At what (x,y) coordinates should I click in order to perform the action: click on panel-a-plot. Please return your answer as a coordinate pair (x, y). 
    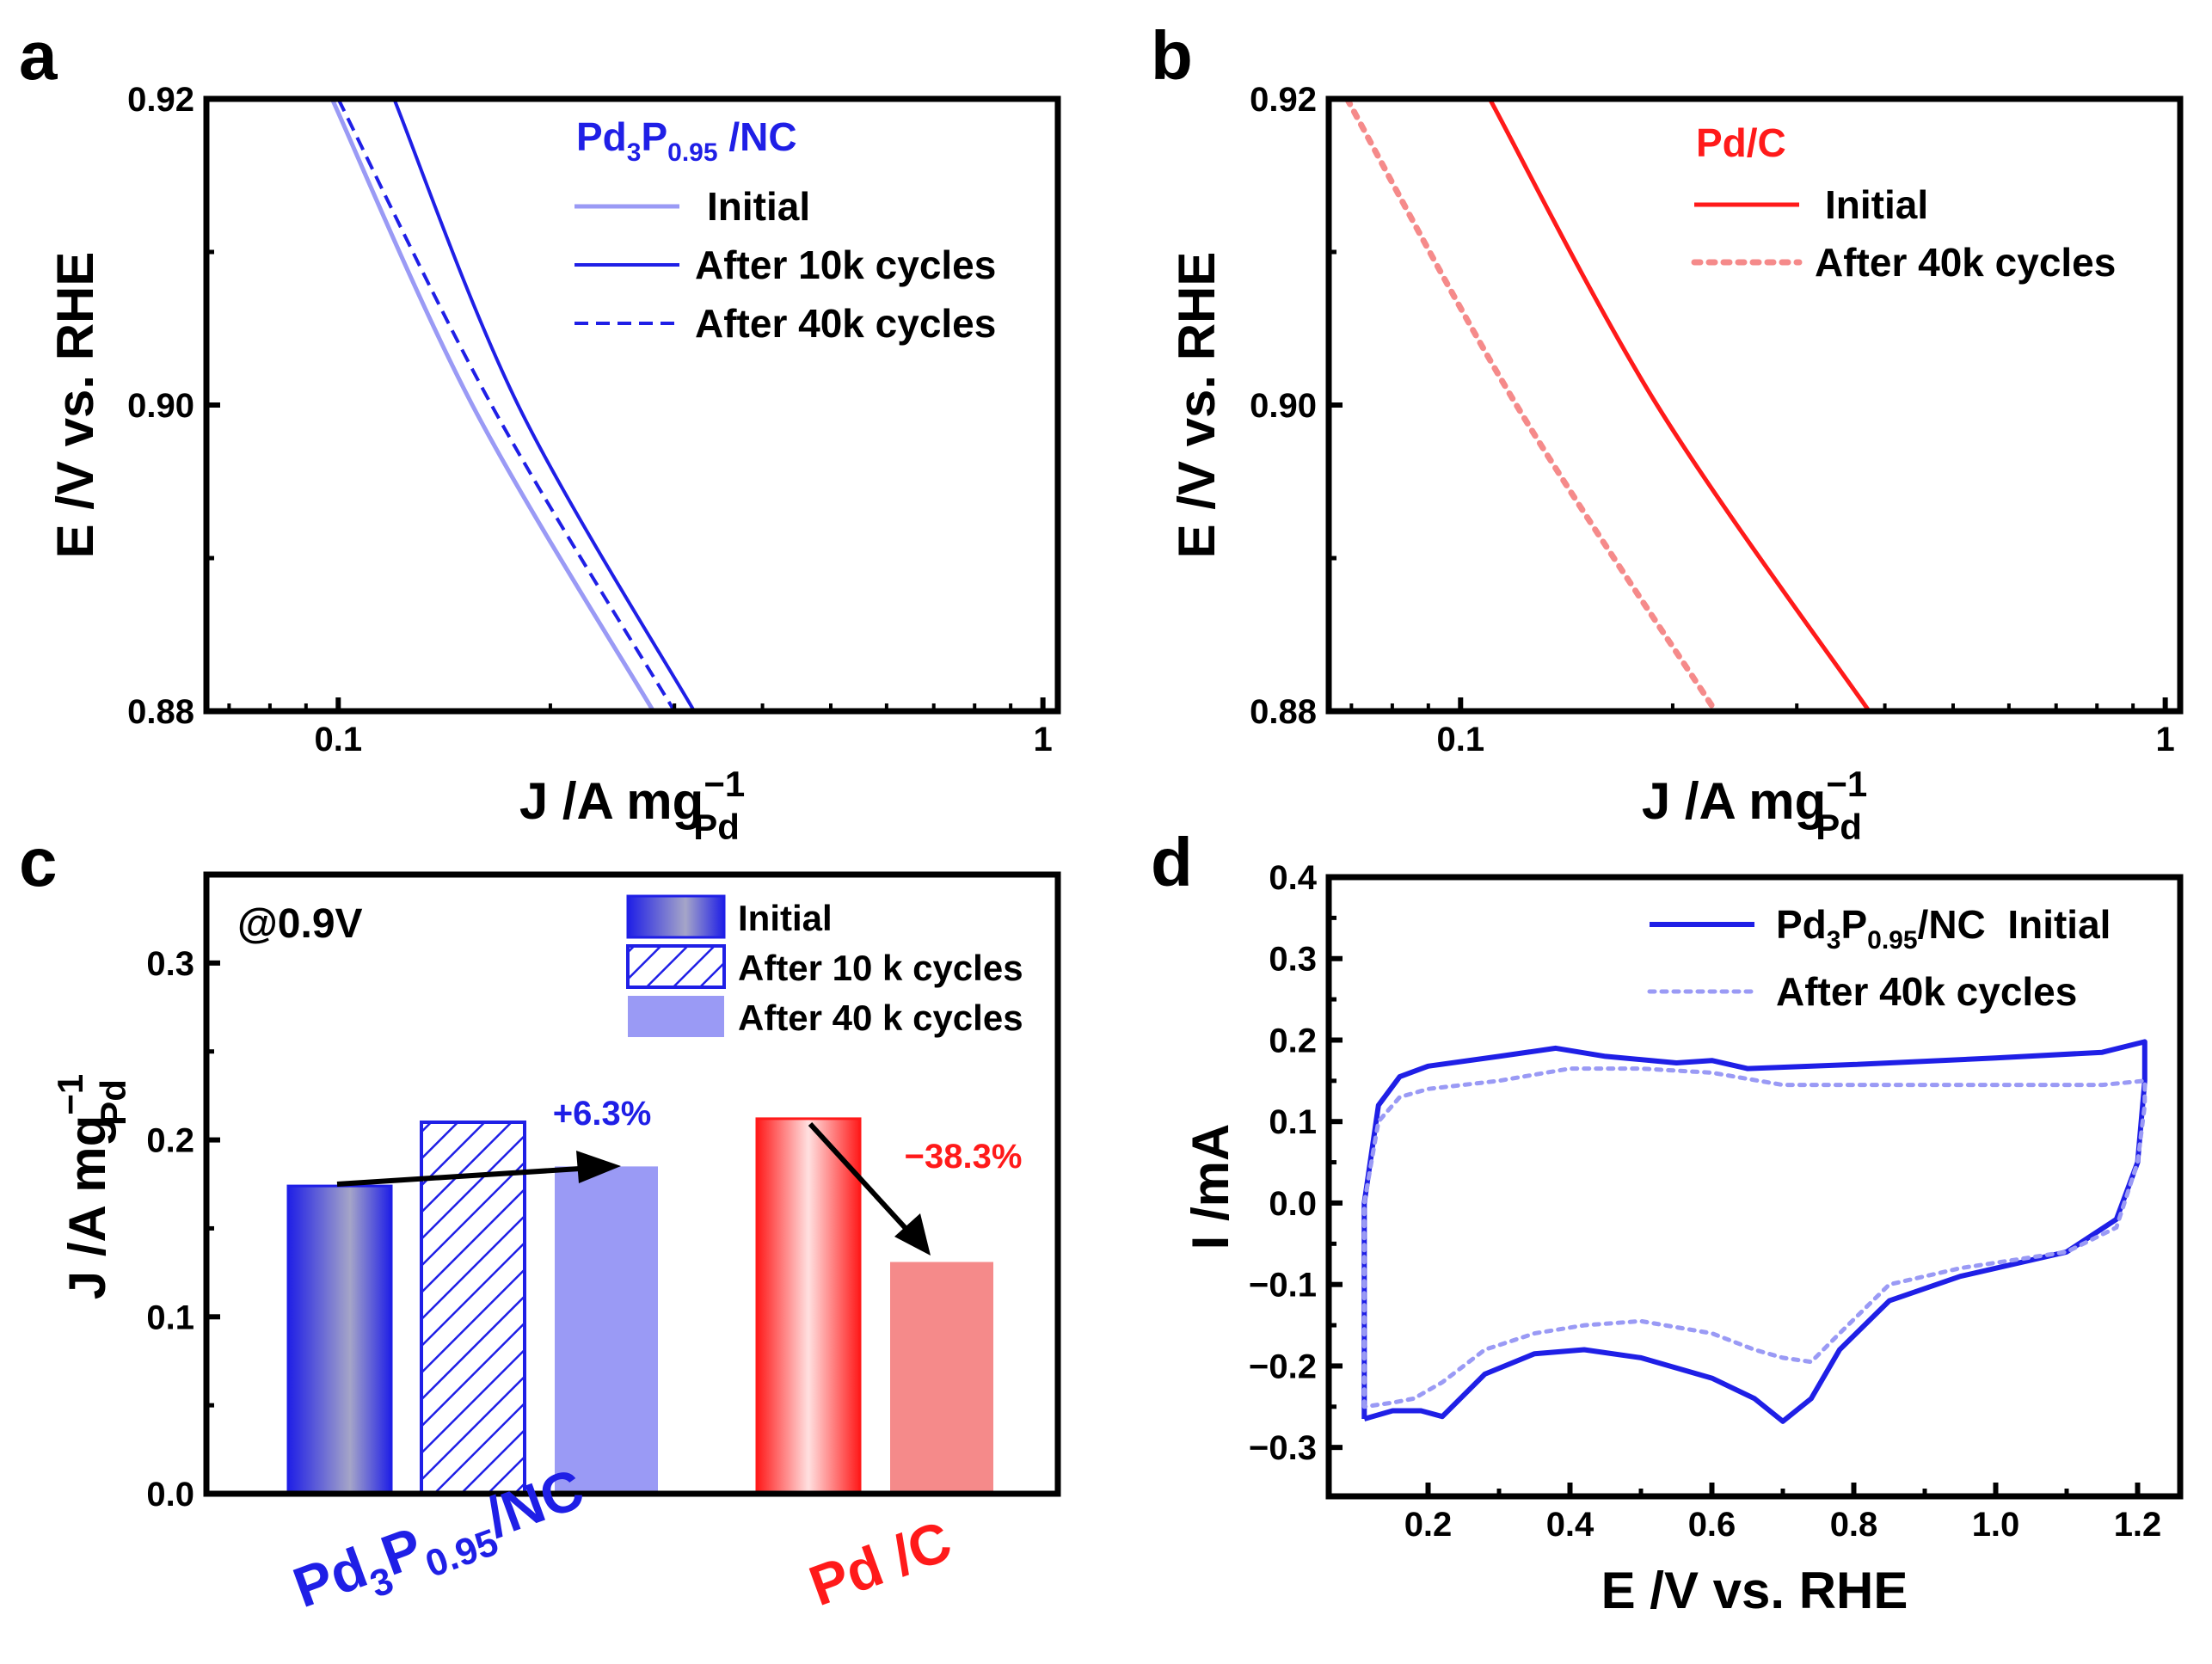
    Looking at the image, I should click on (512, 405).